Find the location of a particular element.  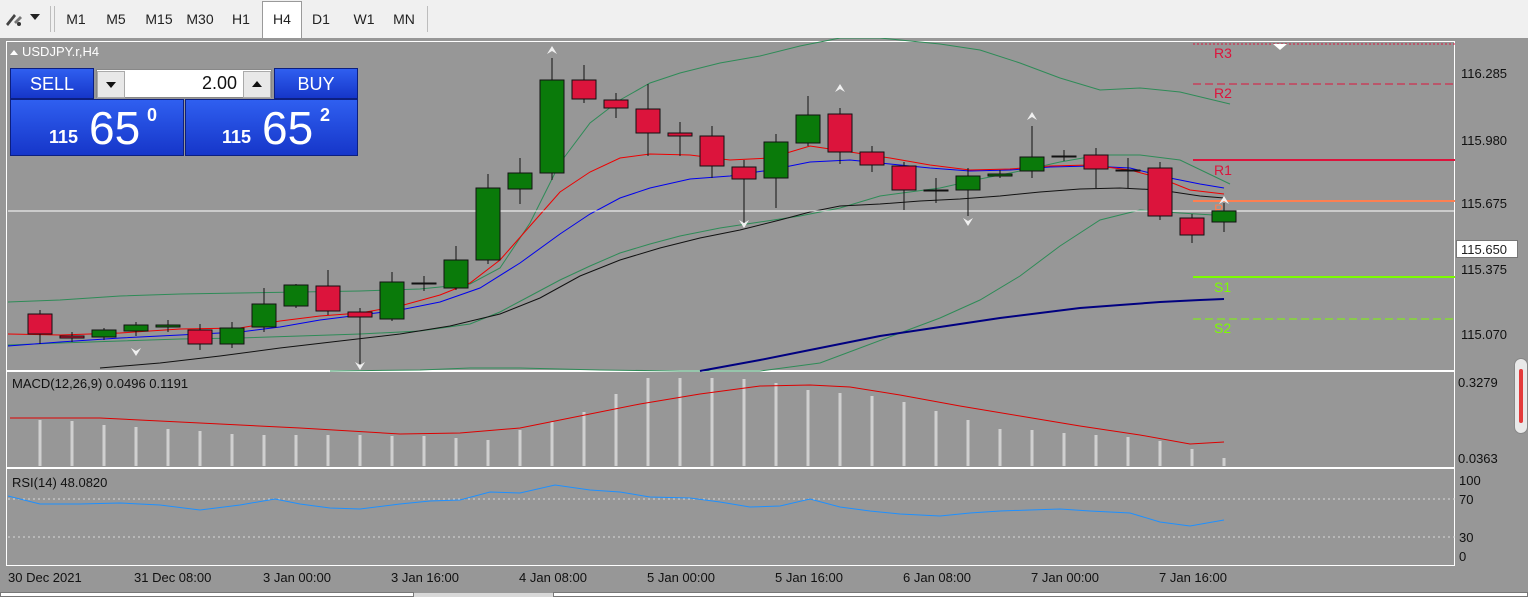

vertical-scroll-handle is located at coordinates (1521, 396).